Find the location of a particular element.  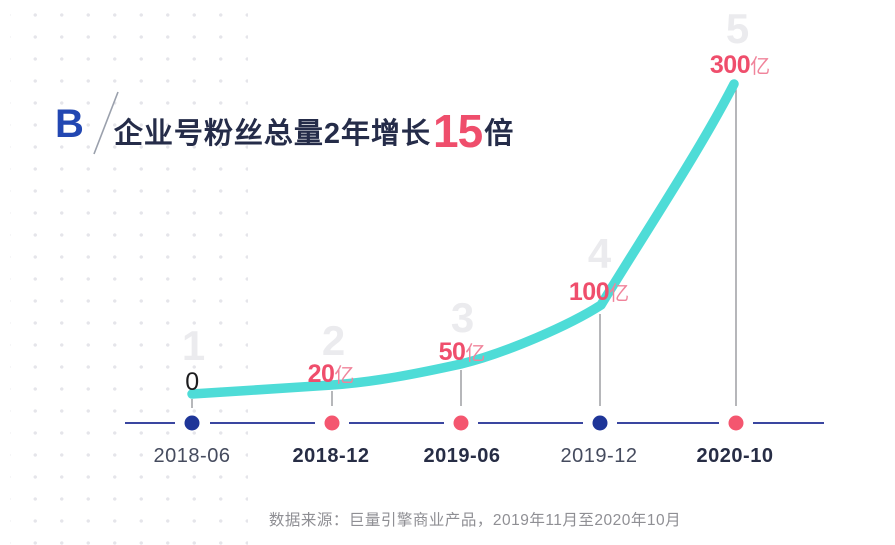

value-number: 0 is located at coordinates (192, 382).